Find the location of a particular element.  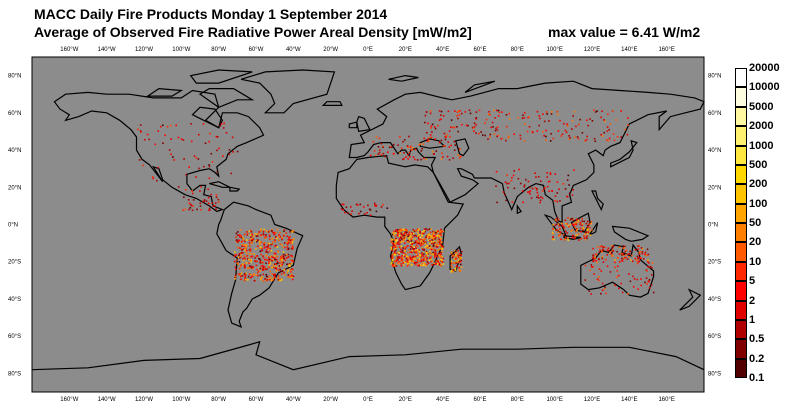

lat-tick-right: 80°S is located at coordinates (714, 374).